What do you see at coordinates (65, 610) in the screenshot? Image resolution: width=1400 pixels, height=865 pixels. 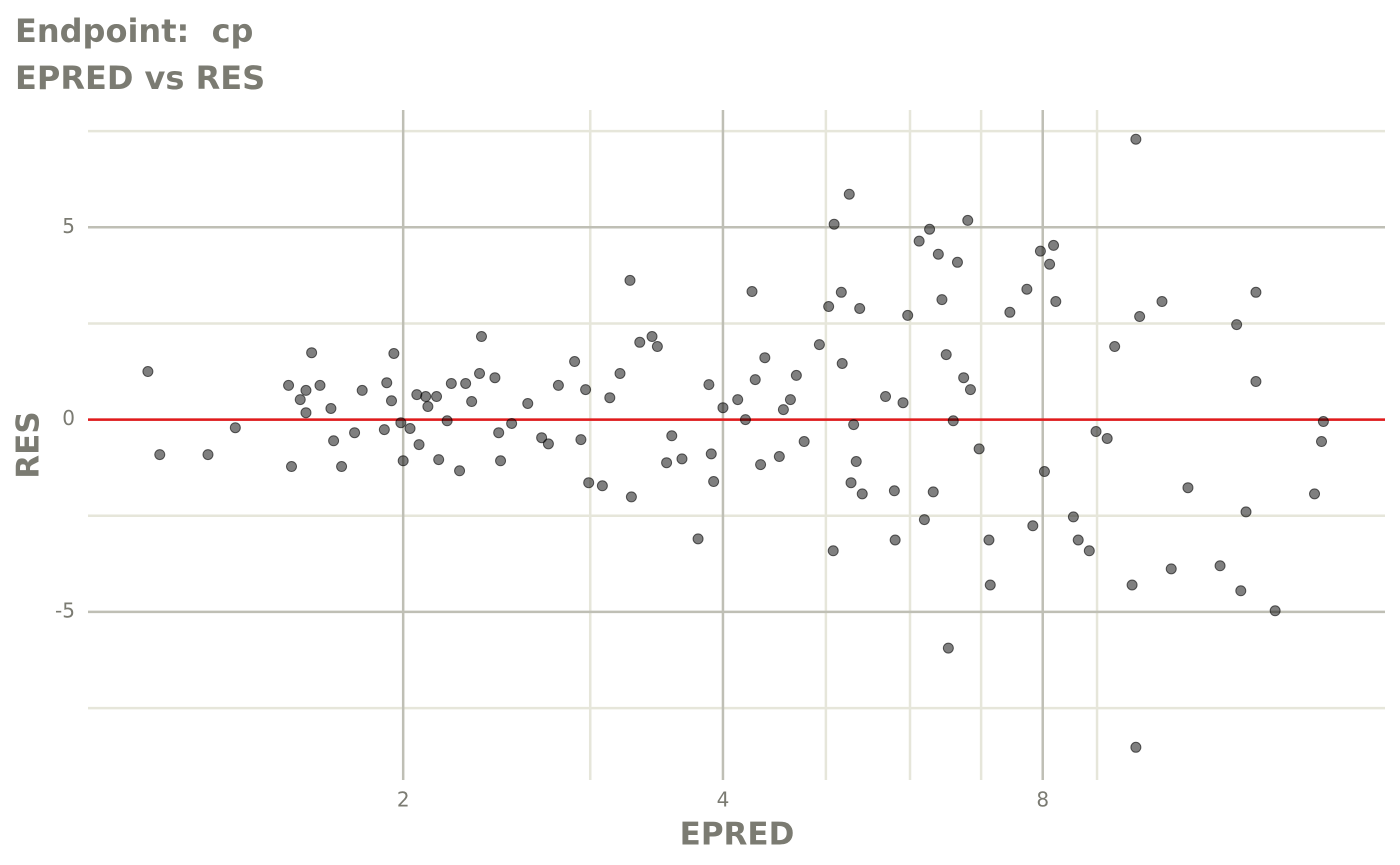 I see `y-tick-label: -5` at bounding box center [65, 610].